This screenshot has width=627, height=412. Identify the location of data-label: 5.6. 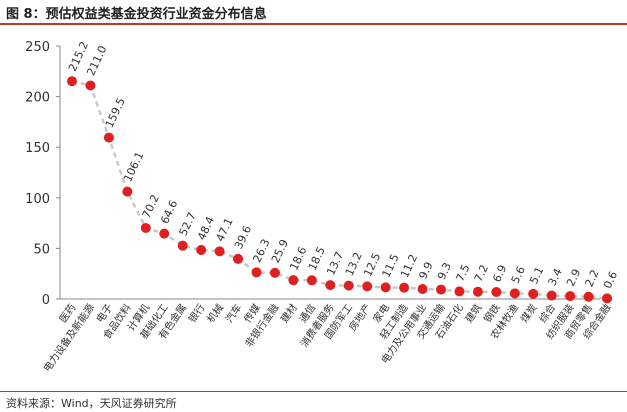
(518, 274).